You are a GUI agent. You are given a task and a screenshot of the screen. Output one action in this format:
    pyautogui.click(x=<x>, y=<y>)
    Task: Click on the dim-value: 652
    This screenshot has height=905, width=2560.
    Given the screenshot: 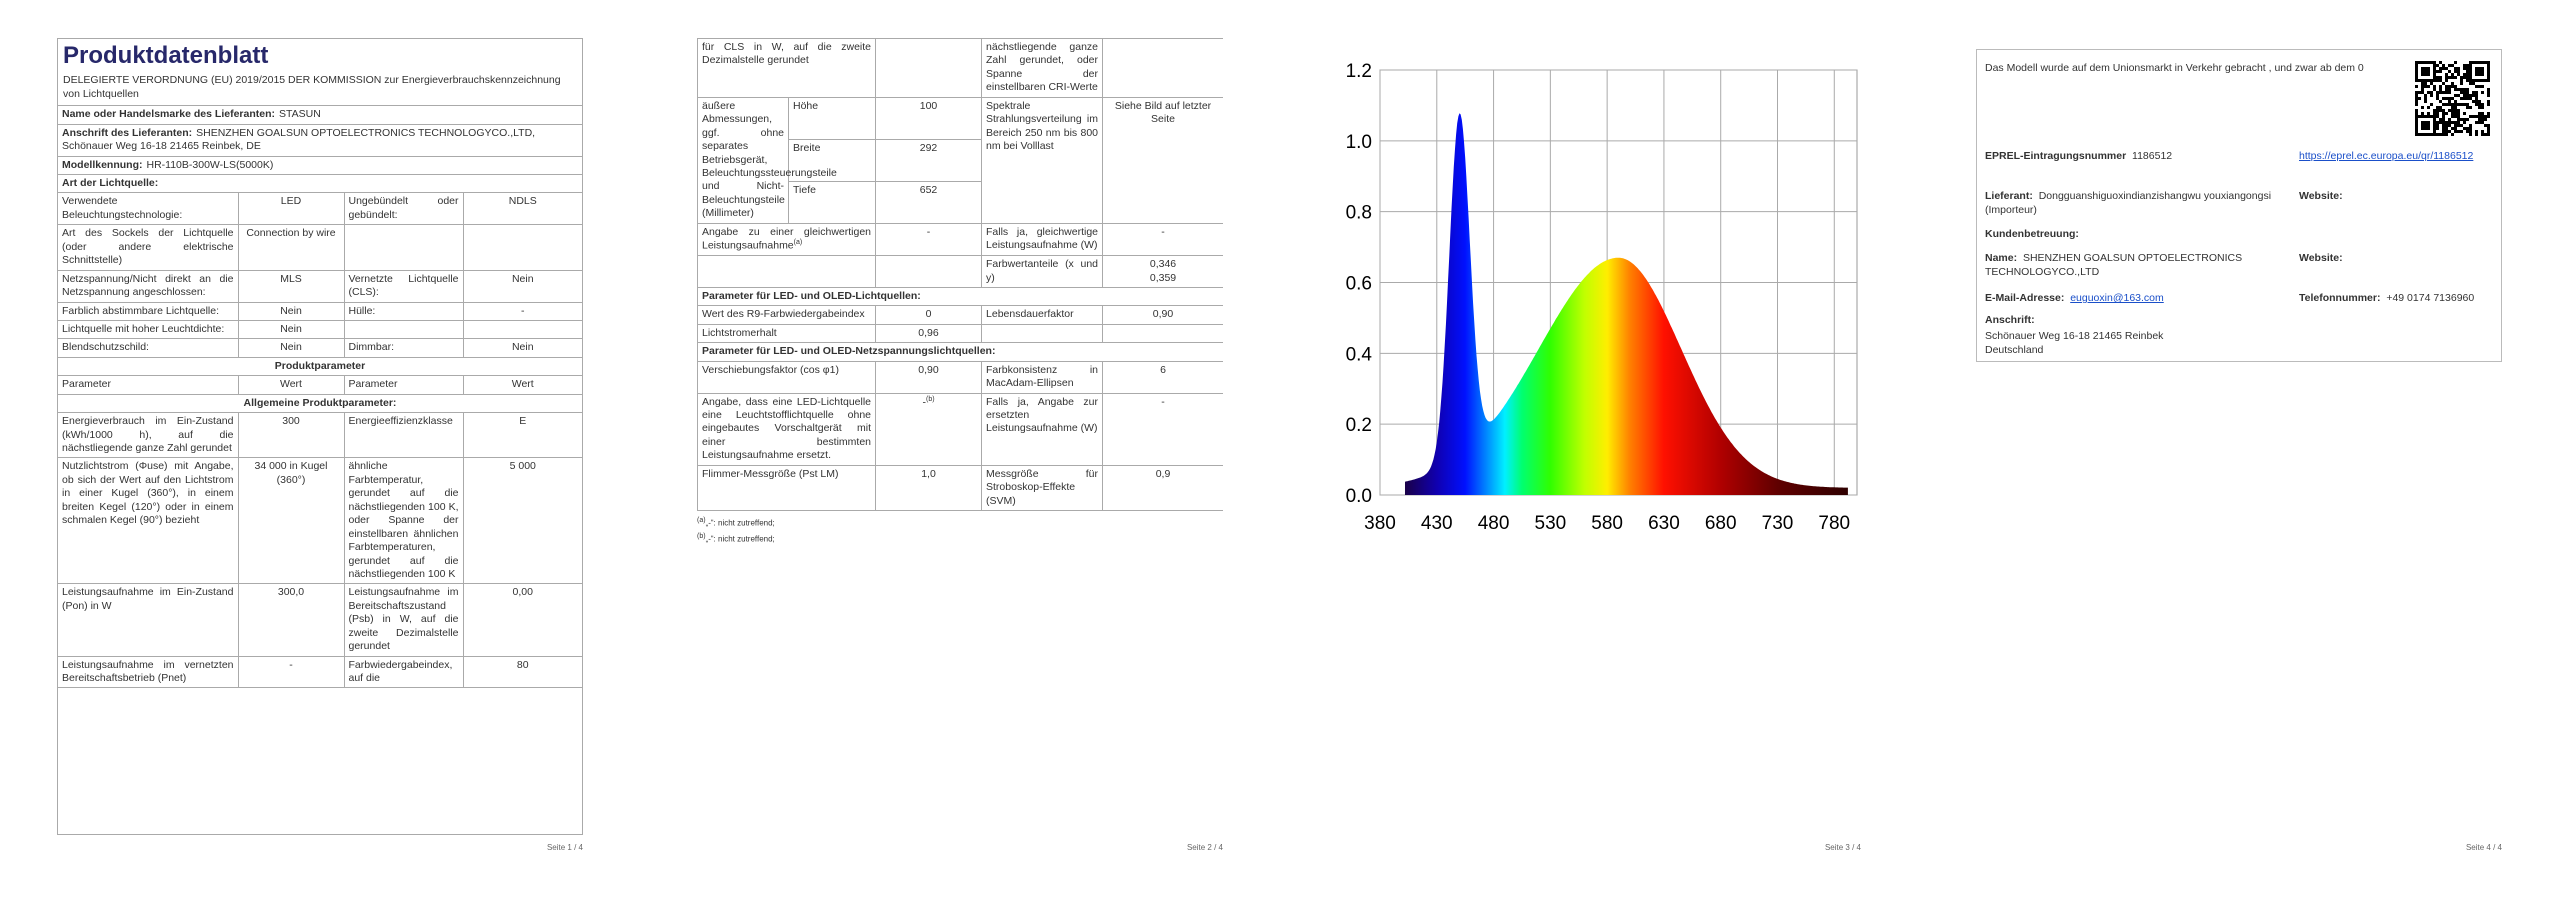 What is the action you would take?
    pyautogui.click(x=929, y=202)
    